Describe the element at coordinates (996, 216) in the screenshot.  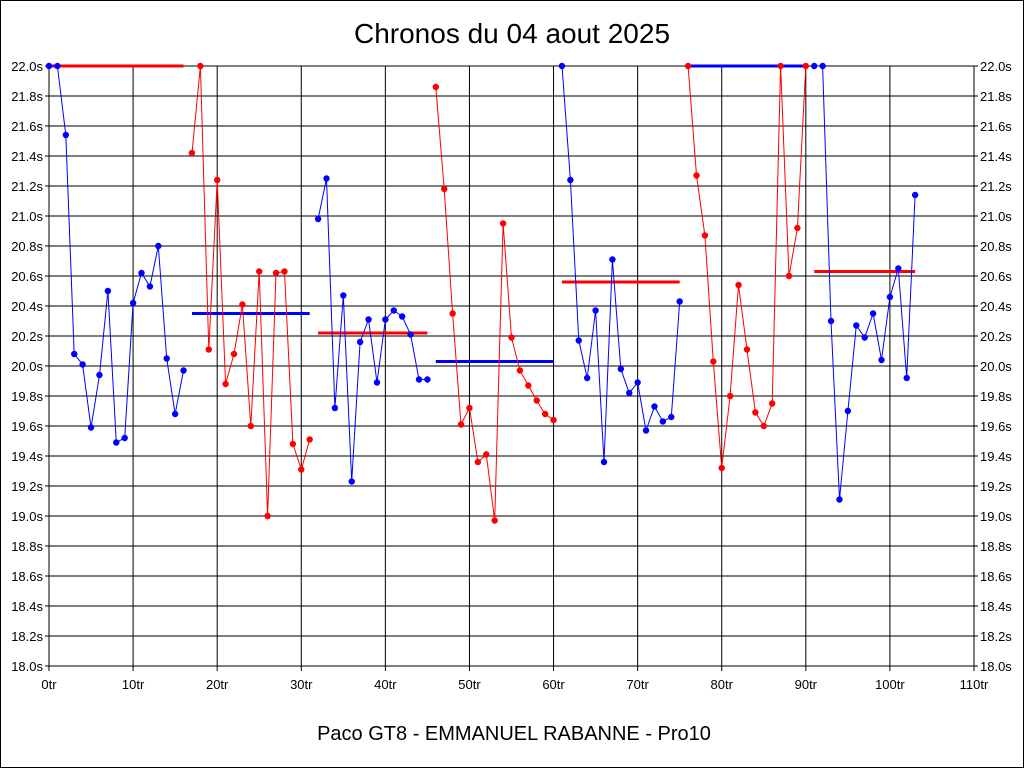
I see `y-tick-label-right: 21.0s` at that location.